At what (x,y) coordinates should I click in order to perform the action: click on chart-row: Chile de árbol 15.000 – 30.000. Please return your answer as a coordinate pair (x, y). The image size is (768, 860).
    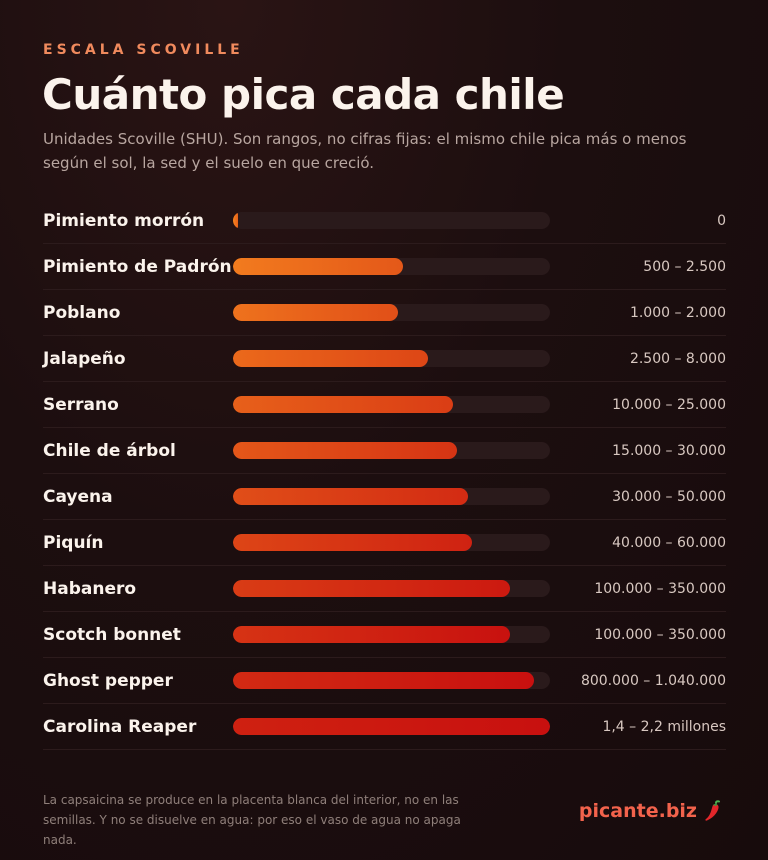
    Looking at the image, I should click on (384, 451).